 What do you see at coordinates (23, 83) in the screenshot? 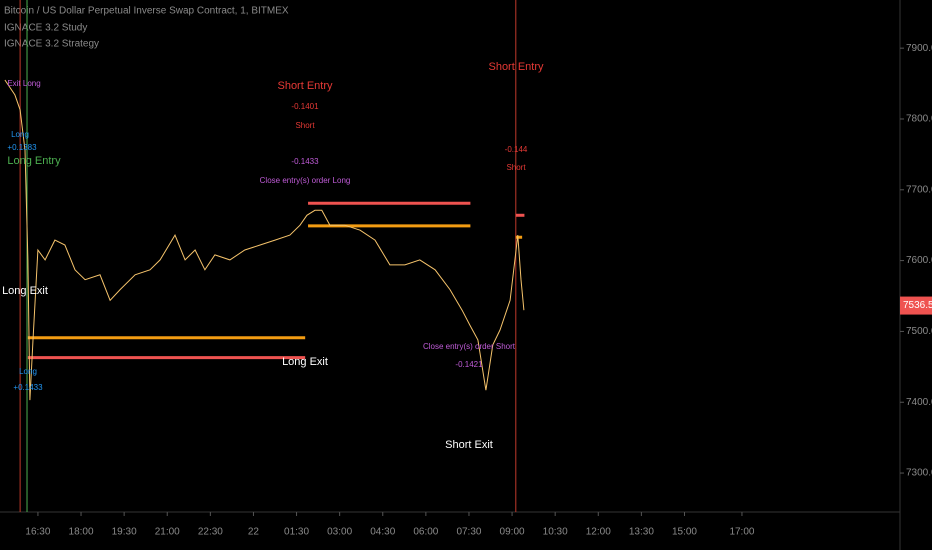
I see `annotation: Exit Long` at bounding box center [23, 83].